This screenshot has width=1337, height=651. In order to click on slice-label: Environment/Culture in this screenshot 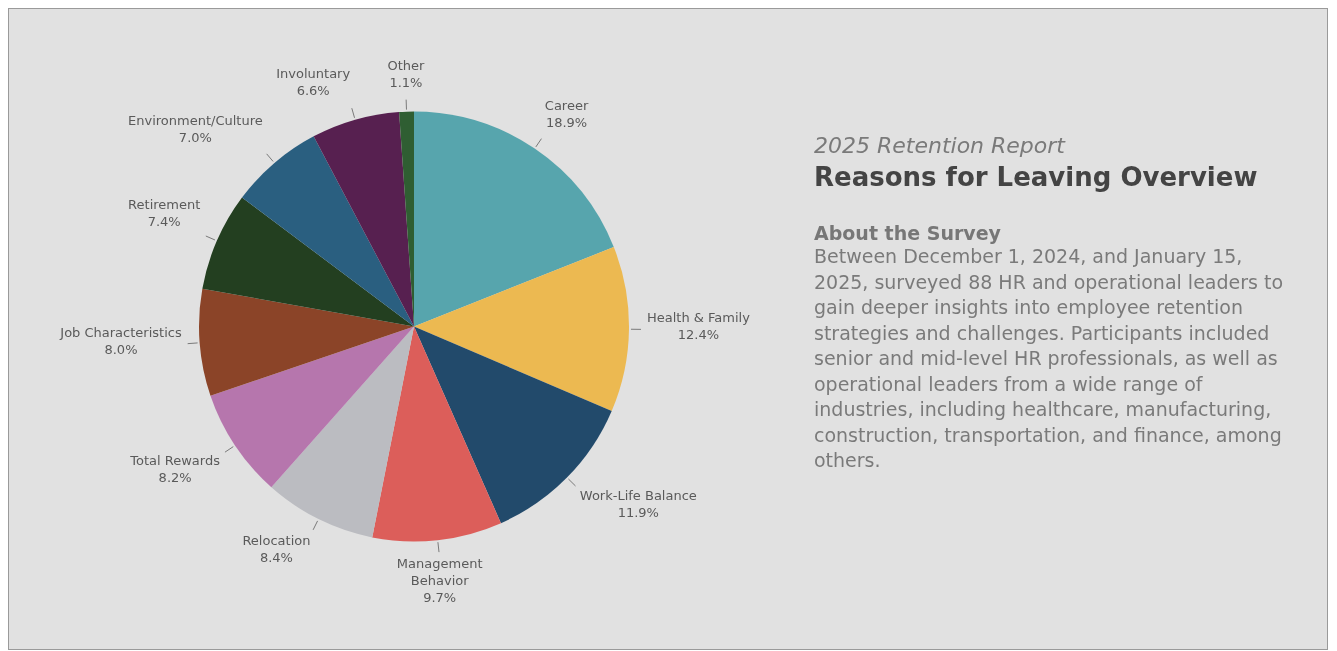, I will do `click(195, 121)`.